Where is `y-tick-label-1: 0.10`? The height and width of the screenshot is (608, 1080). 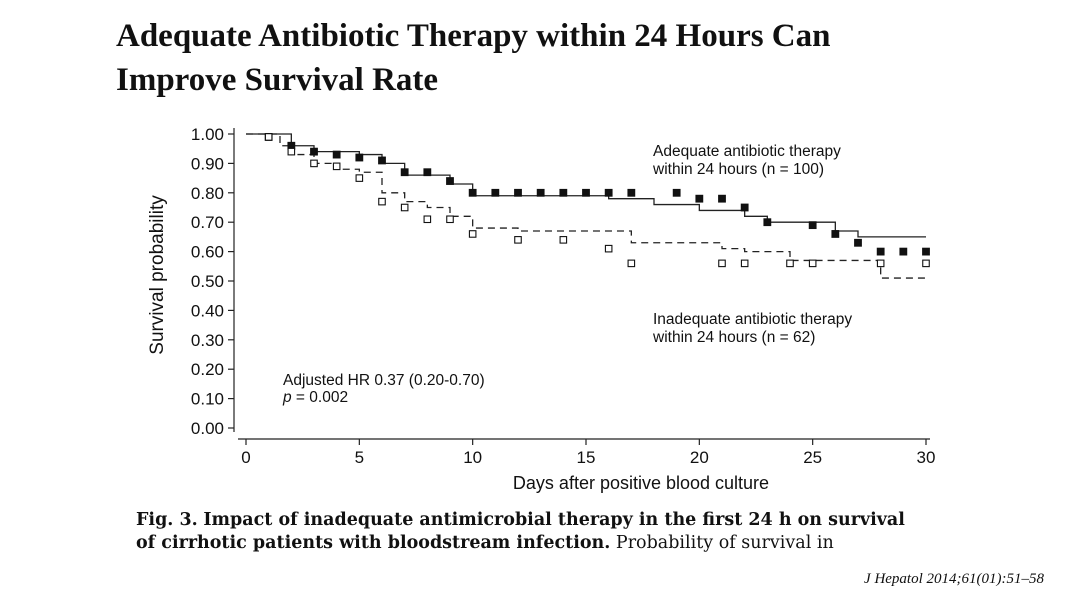
y-tick-label-1: 0.10 is located at coordinates (207, 399).